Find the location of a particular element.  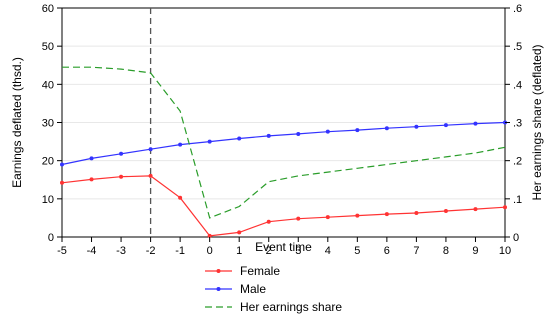

x-tick-label: -4 is located at coordinates (92, 251).